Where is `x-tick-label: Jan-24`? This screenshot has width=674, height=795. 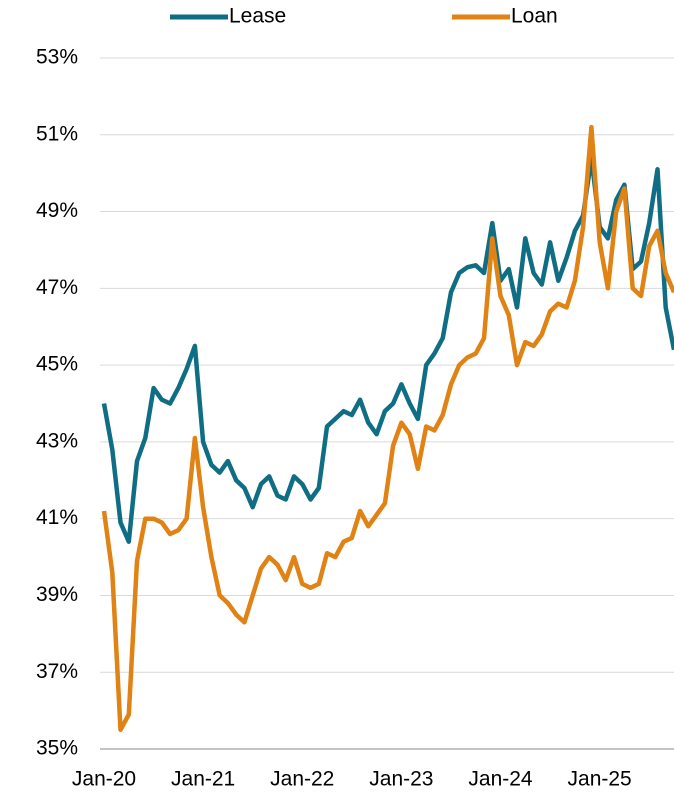
x-tick-label: Jan-24 is located at coordinates (500, 779).